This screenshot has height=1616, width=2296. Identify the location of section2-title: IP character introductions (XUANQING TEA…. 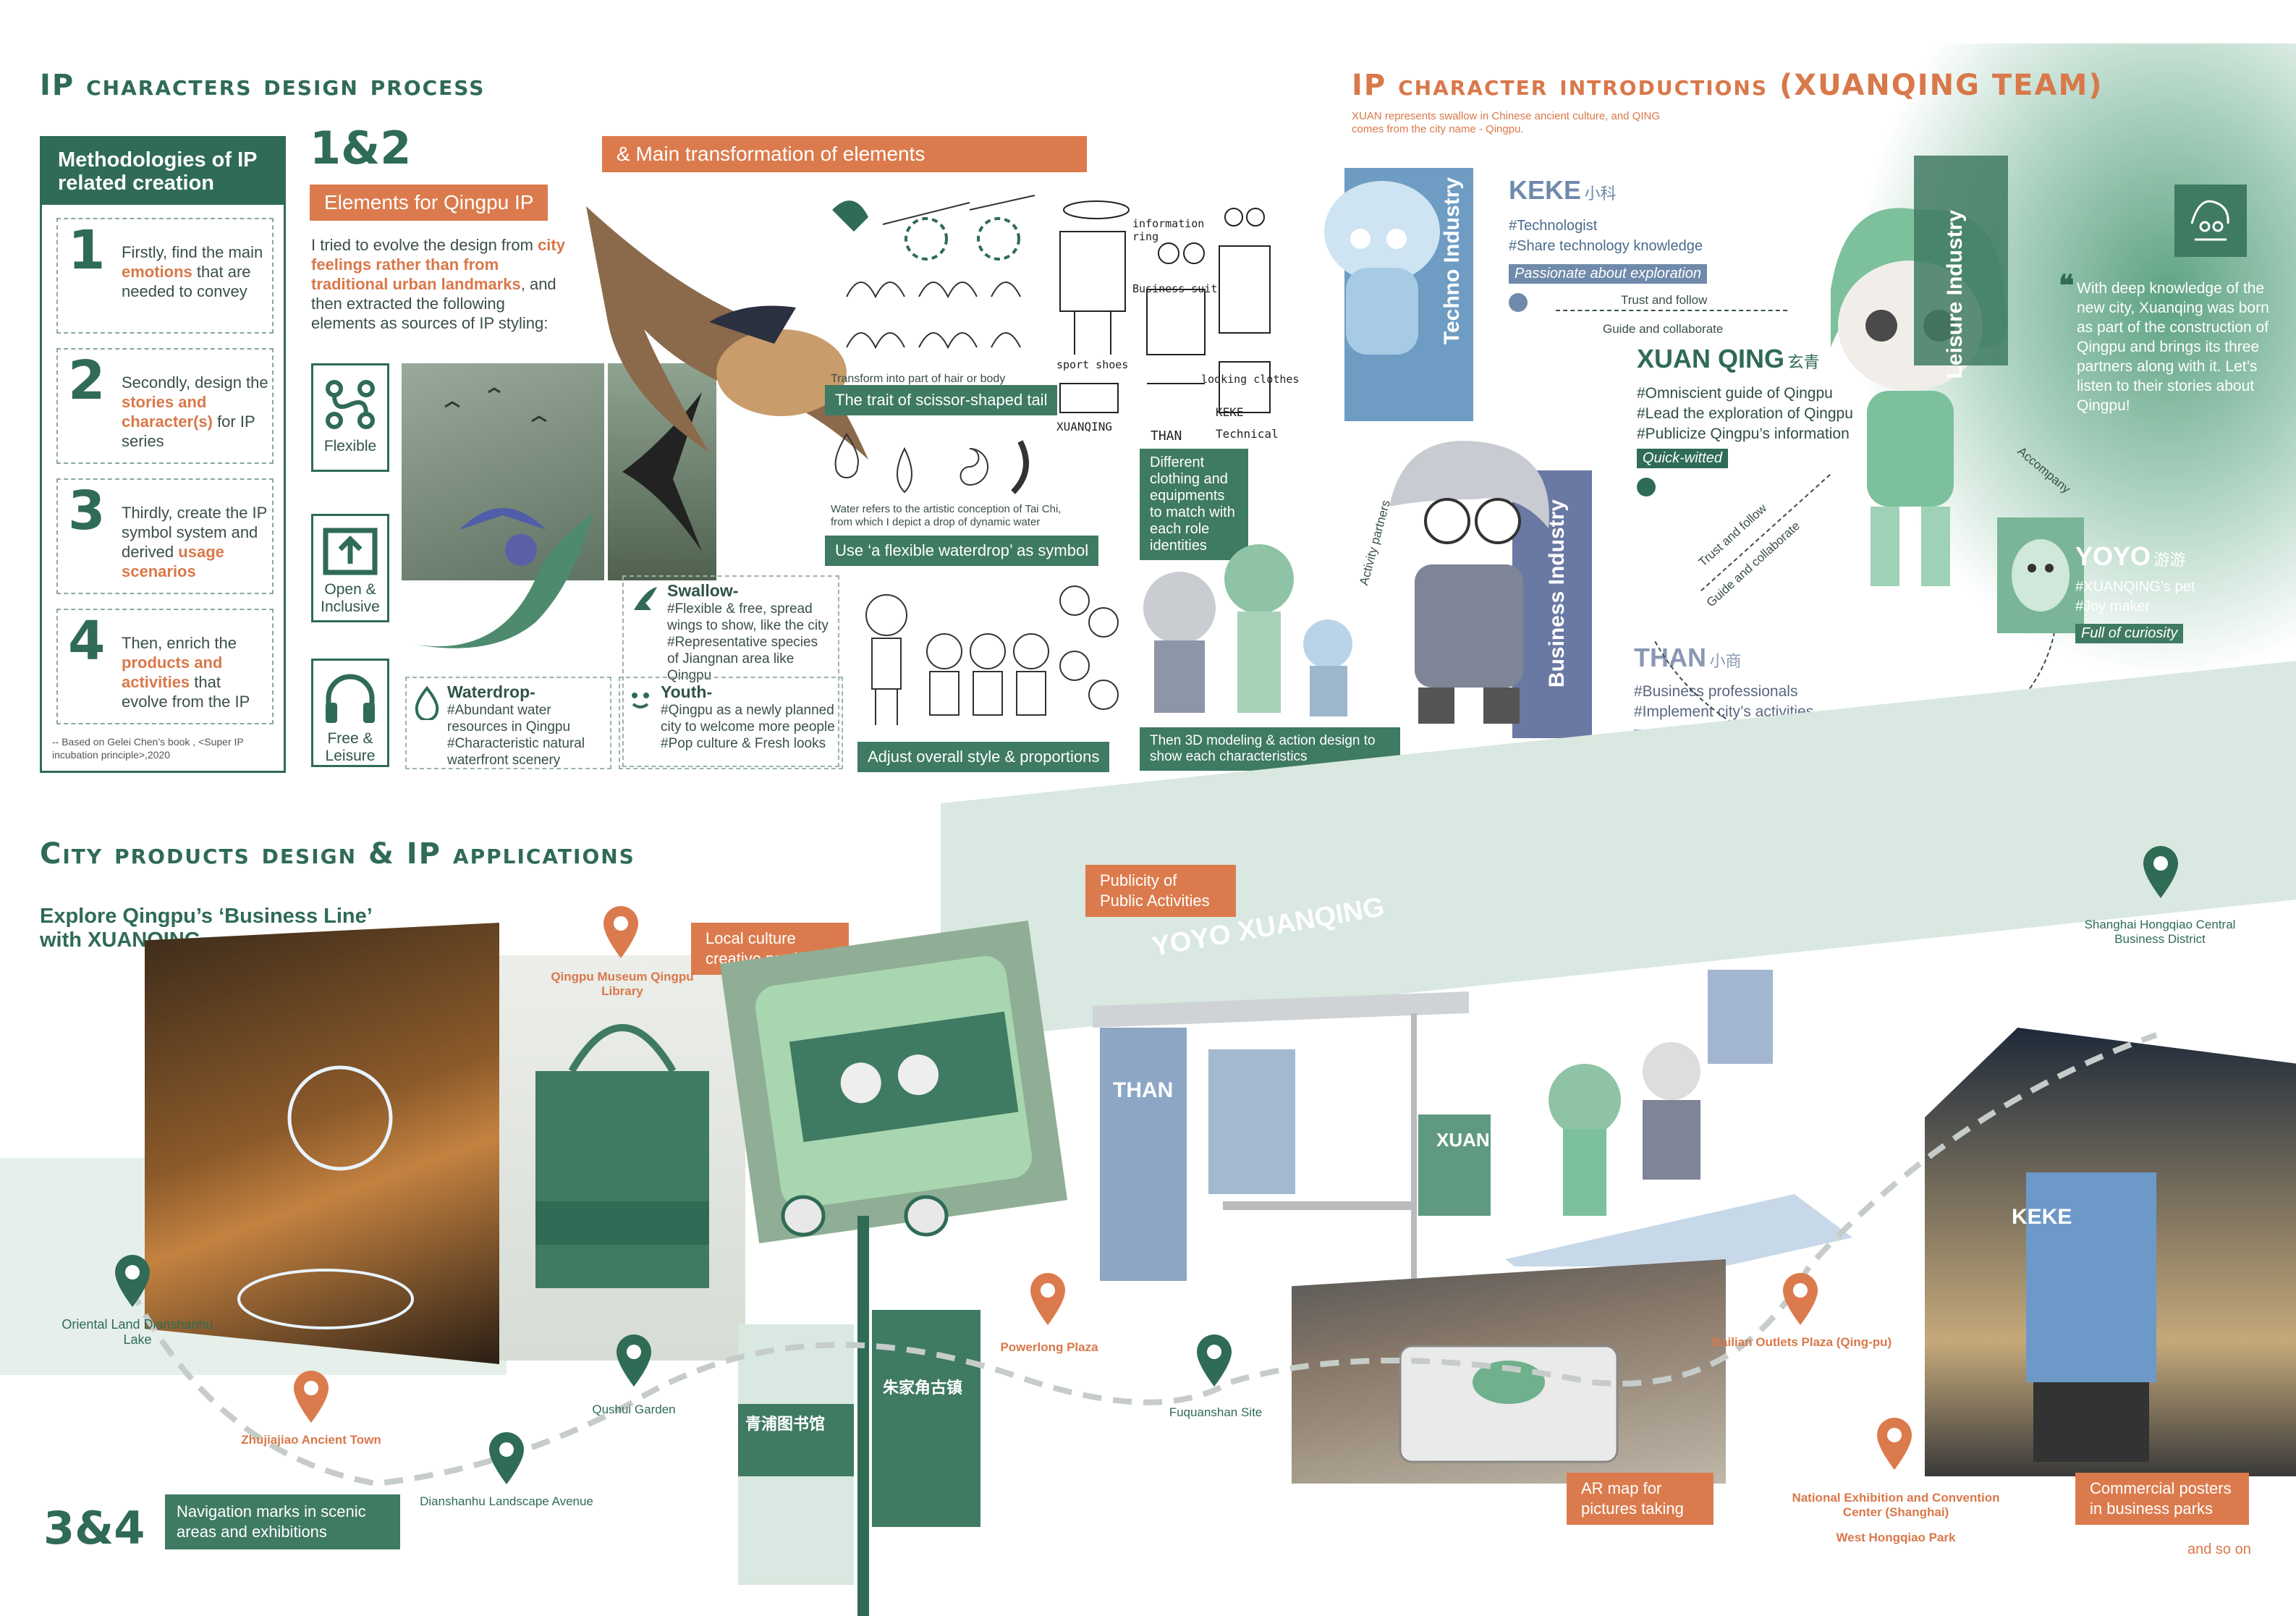
(1728, 85).